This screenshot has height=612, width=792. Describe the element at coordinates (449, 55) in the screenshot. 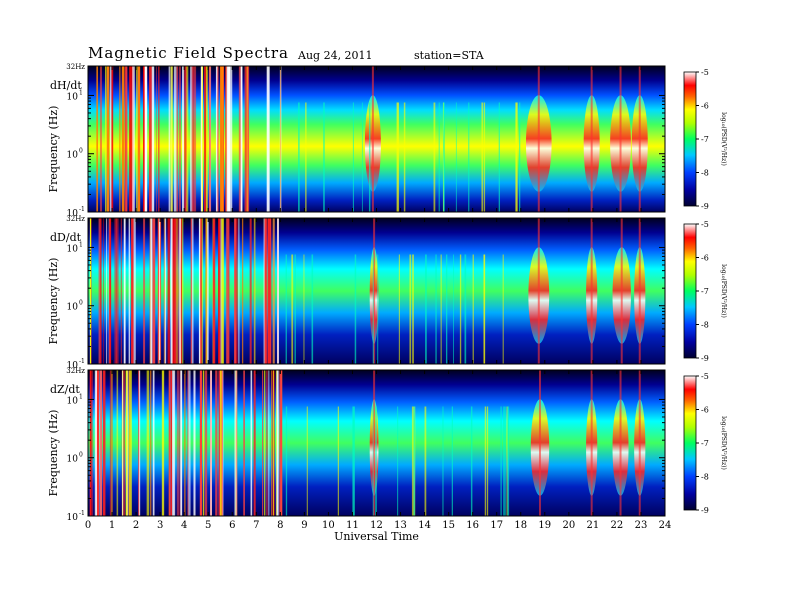

I see `station-label: station=STA` at that location.